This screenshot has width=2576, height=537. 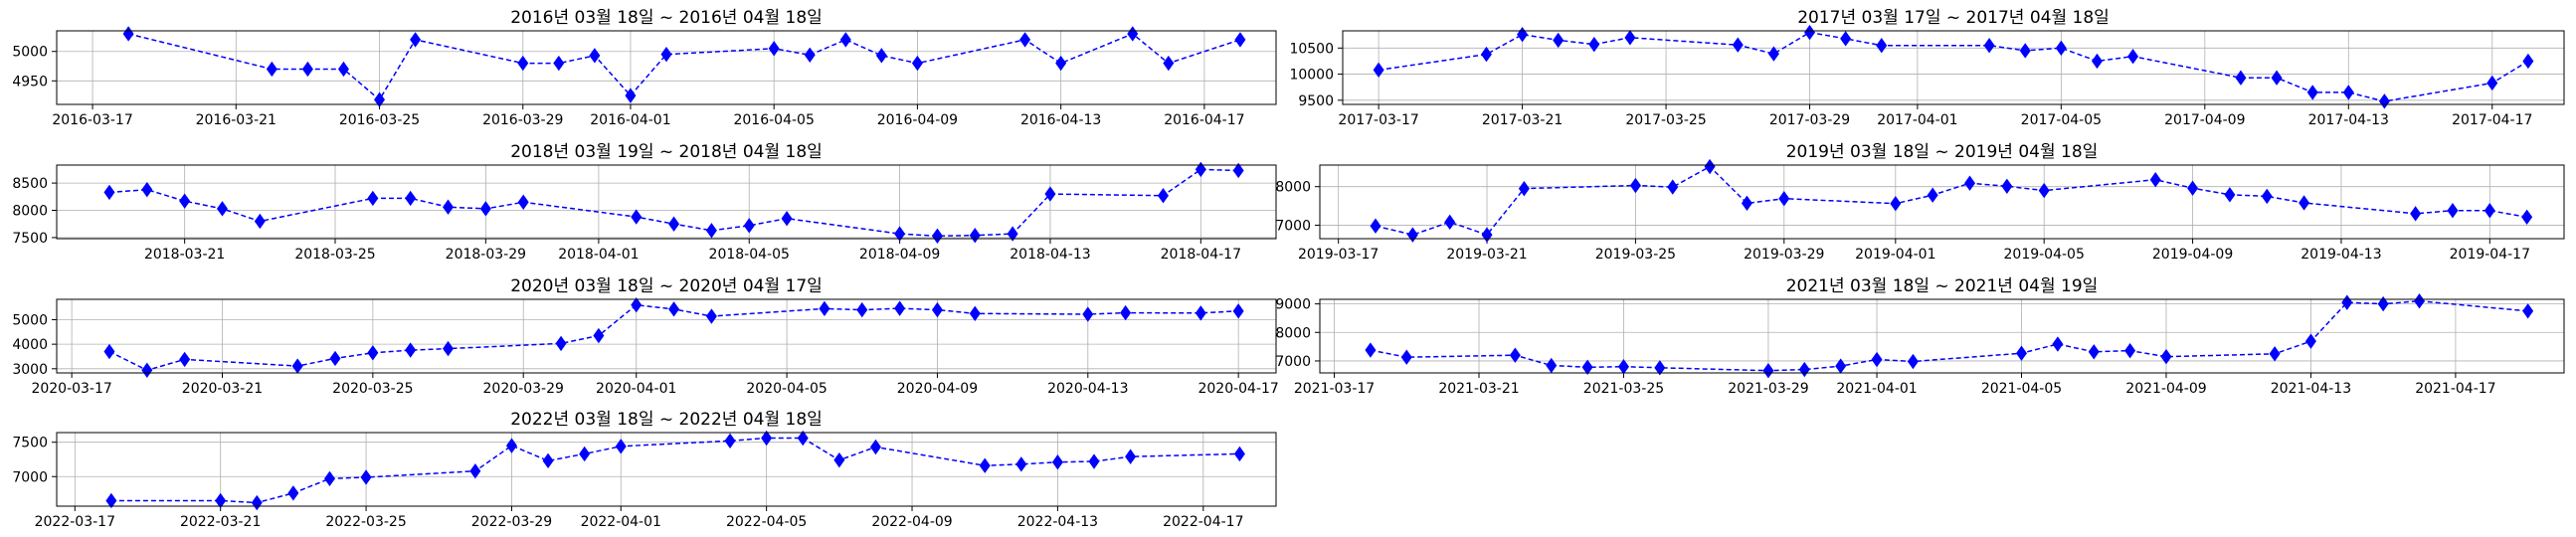 What do you see at coordinates (1522, 120) in the screenshot?
I see `x-tick-label: 2017-03-21` at bounding box center [1522, 120].